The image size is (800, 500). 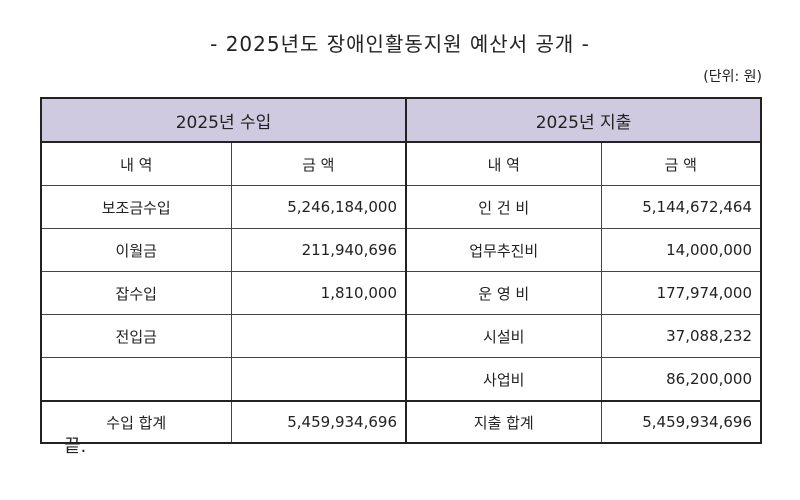 I want to click on expense-amount: 14,000,000, so click(x=681, y=250).